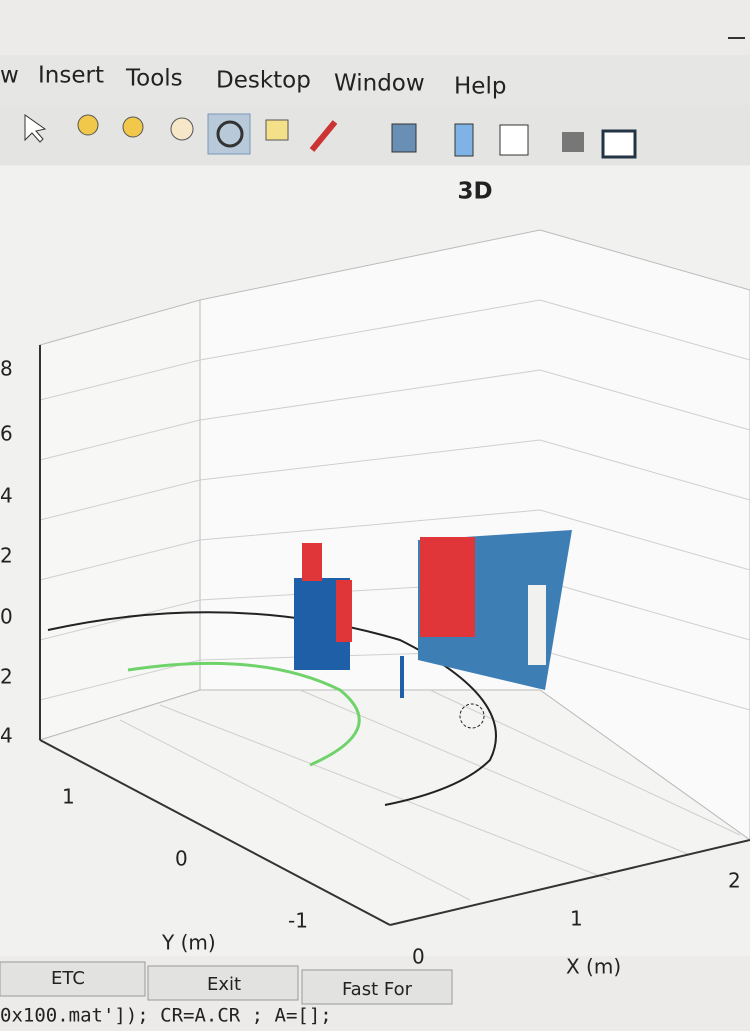  Describe the element at coordinates (593, 967) in the screenshot. I see `x-axis-label: X (m)` at that location.